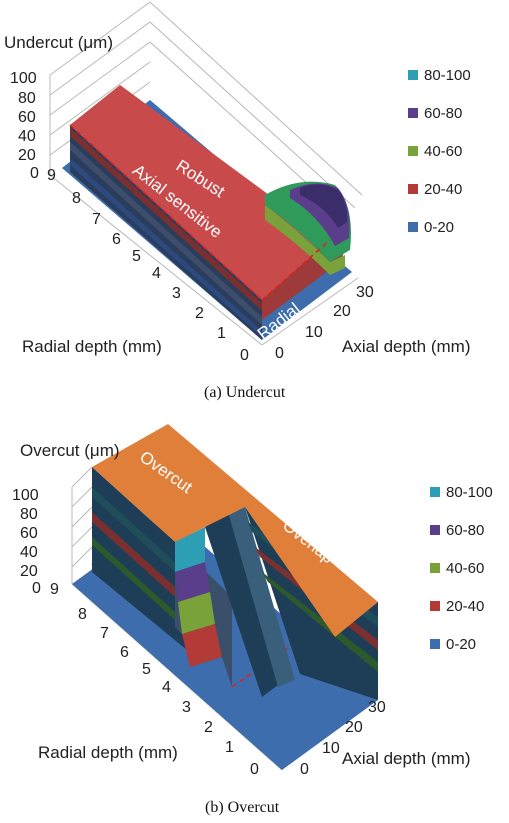 This screenshot has height=823, width=509. Describe the element at coordinates (245, 392) in the screenshot. I see `caption-a: (a) Undercut` at that location.